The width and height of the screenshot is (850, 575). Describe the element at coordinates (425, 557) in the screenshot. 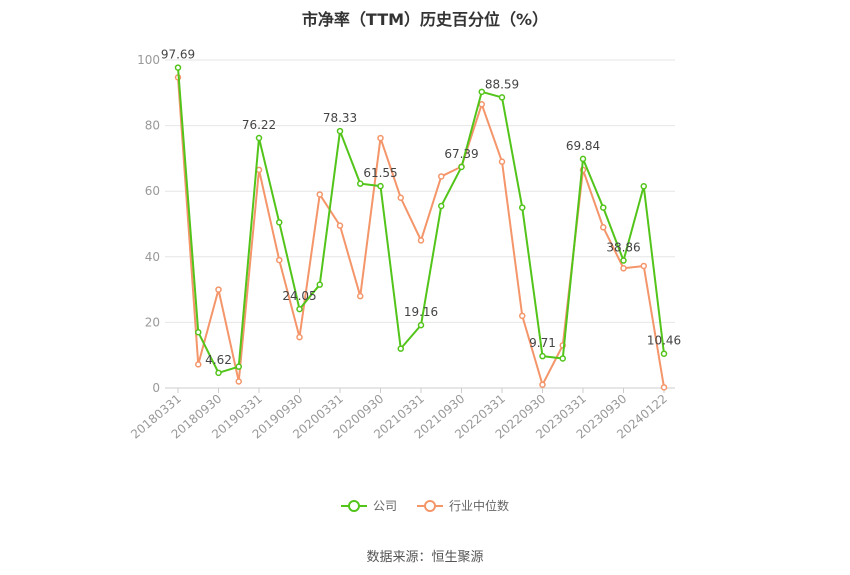

I see `data-source-note: 数据来源：恒生聚源` at that location.